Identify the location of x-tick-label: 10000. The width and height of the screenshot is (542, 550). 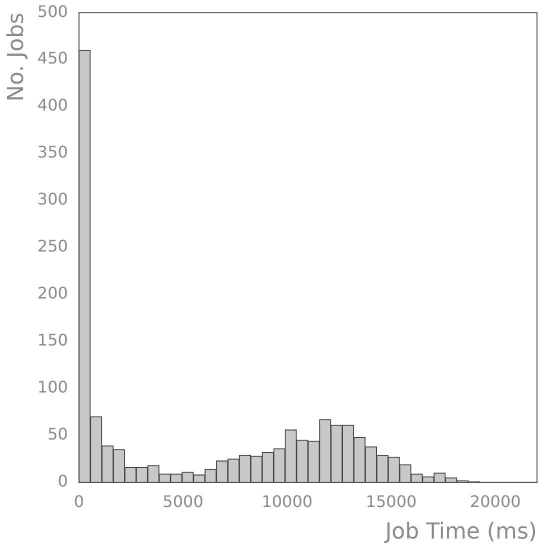
(287, 502).